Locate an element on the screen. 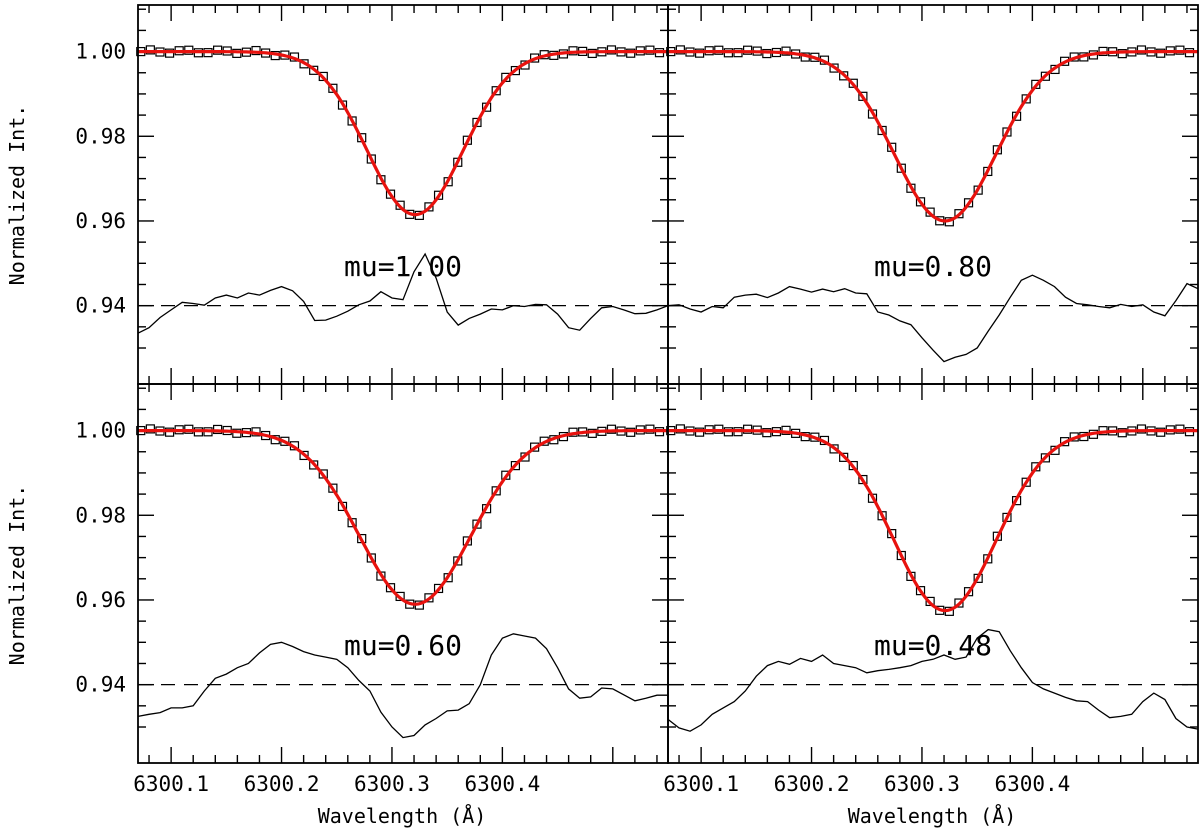  panel-2-residual-line is located at coordinates (933, 318).